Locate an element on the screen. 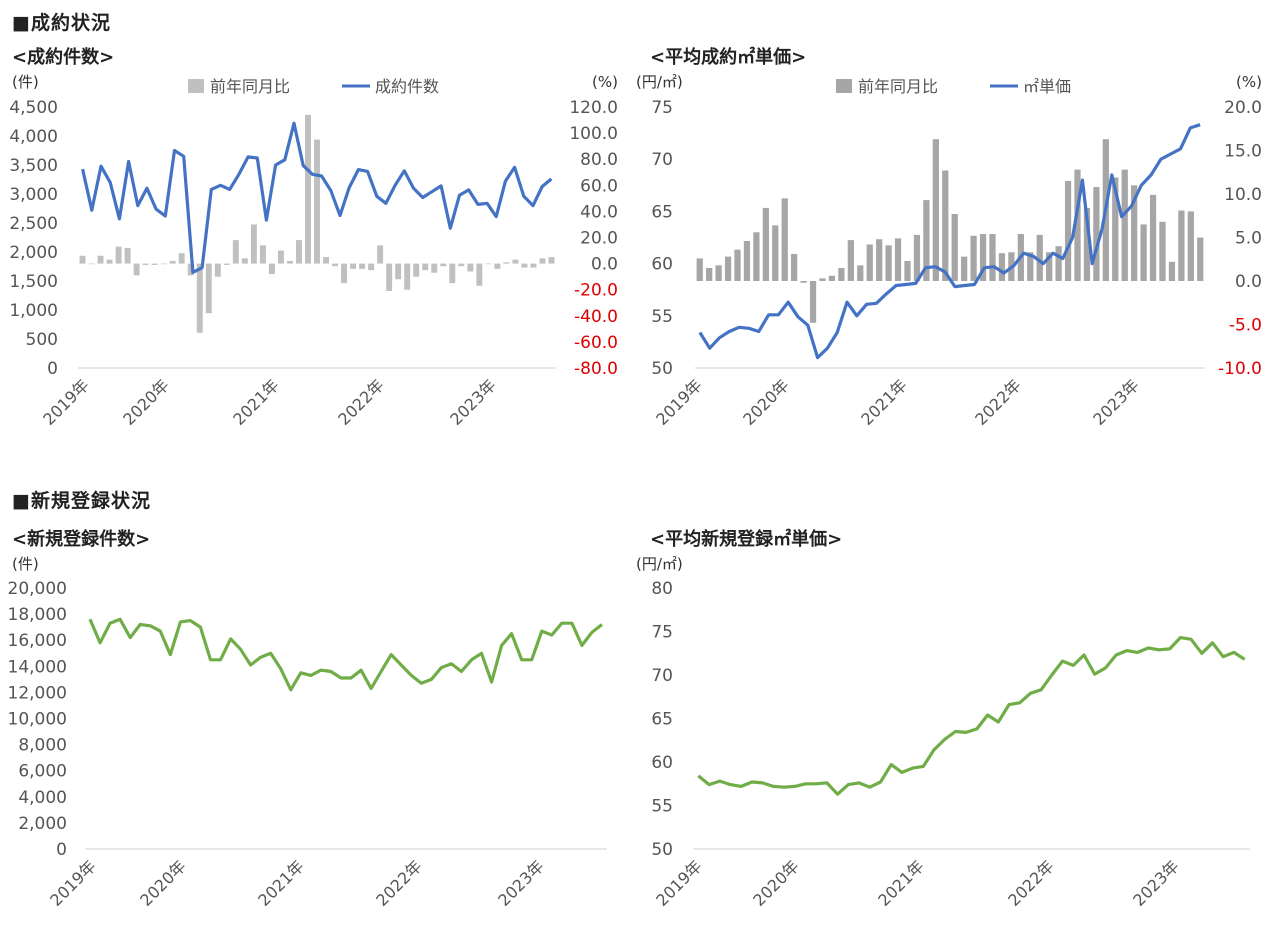 The height and width of the screenshot is (940, 1272). y-tick-label: 80 is located at coordinates (662, 589).